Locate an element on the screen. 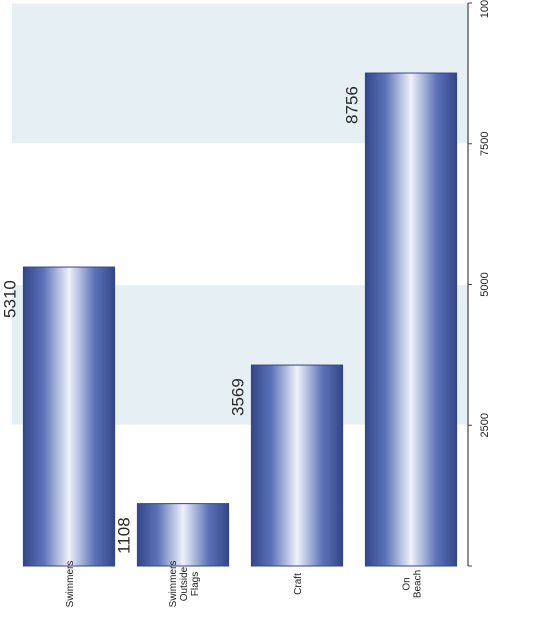 The image size is (544, 626). bar-swimmers is located at coordinates (69, 416).